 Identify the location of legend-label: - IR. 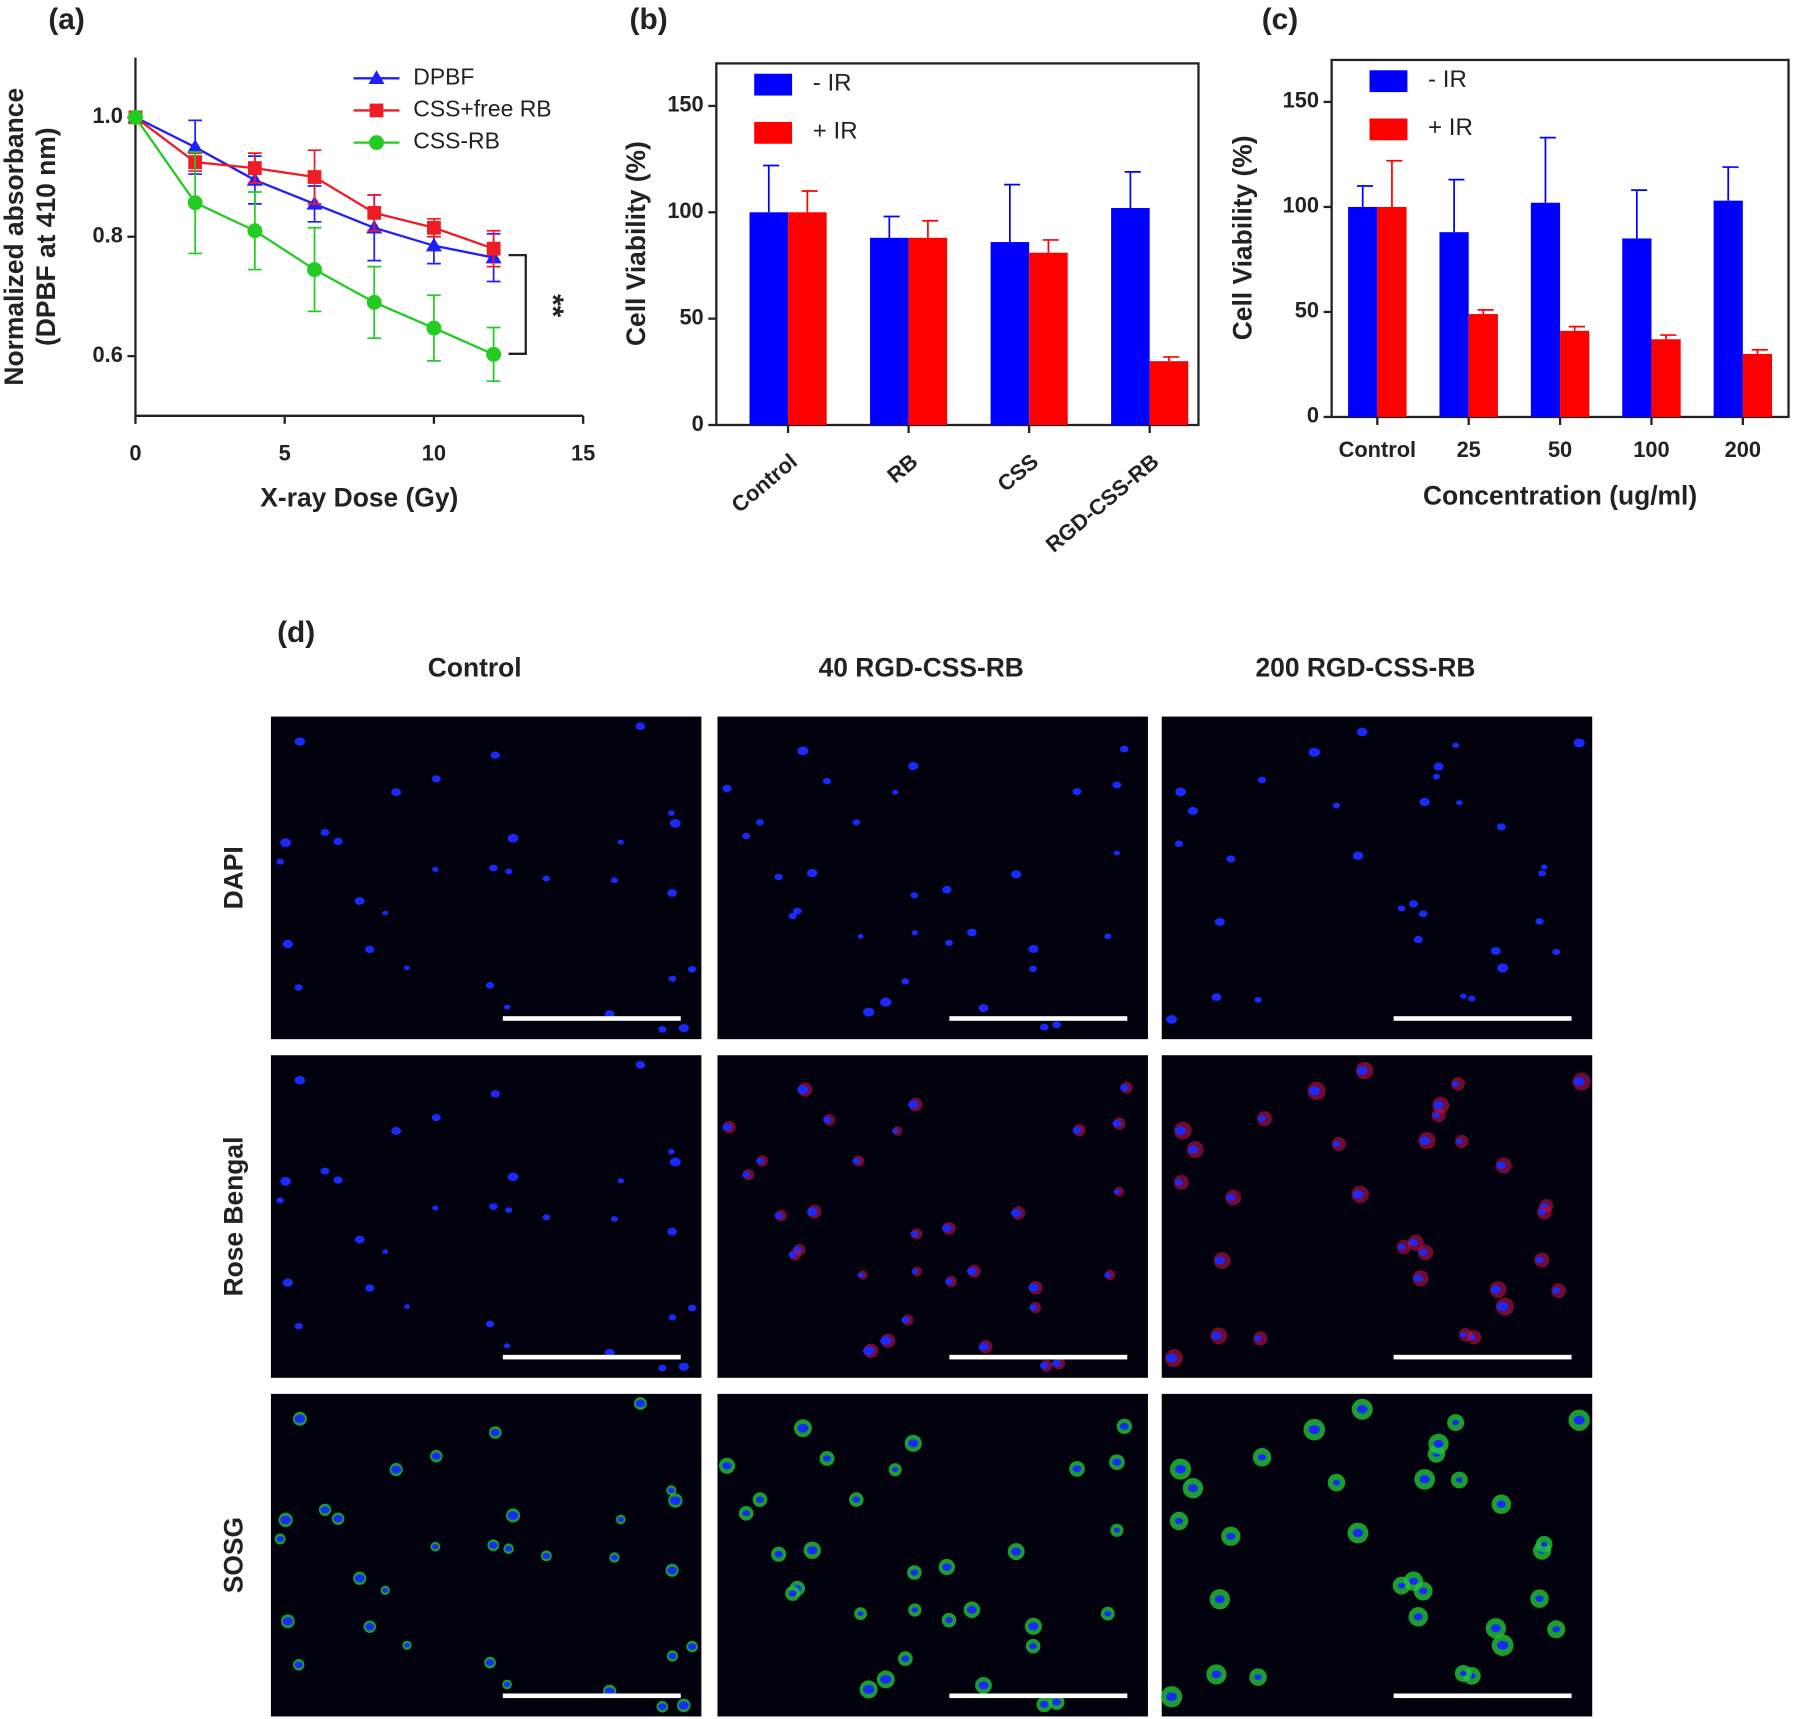
(832, 82).